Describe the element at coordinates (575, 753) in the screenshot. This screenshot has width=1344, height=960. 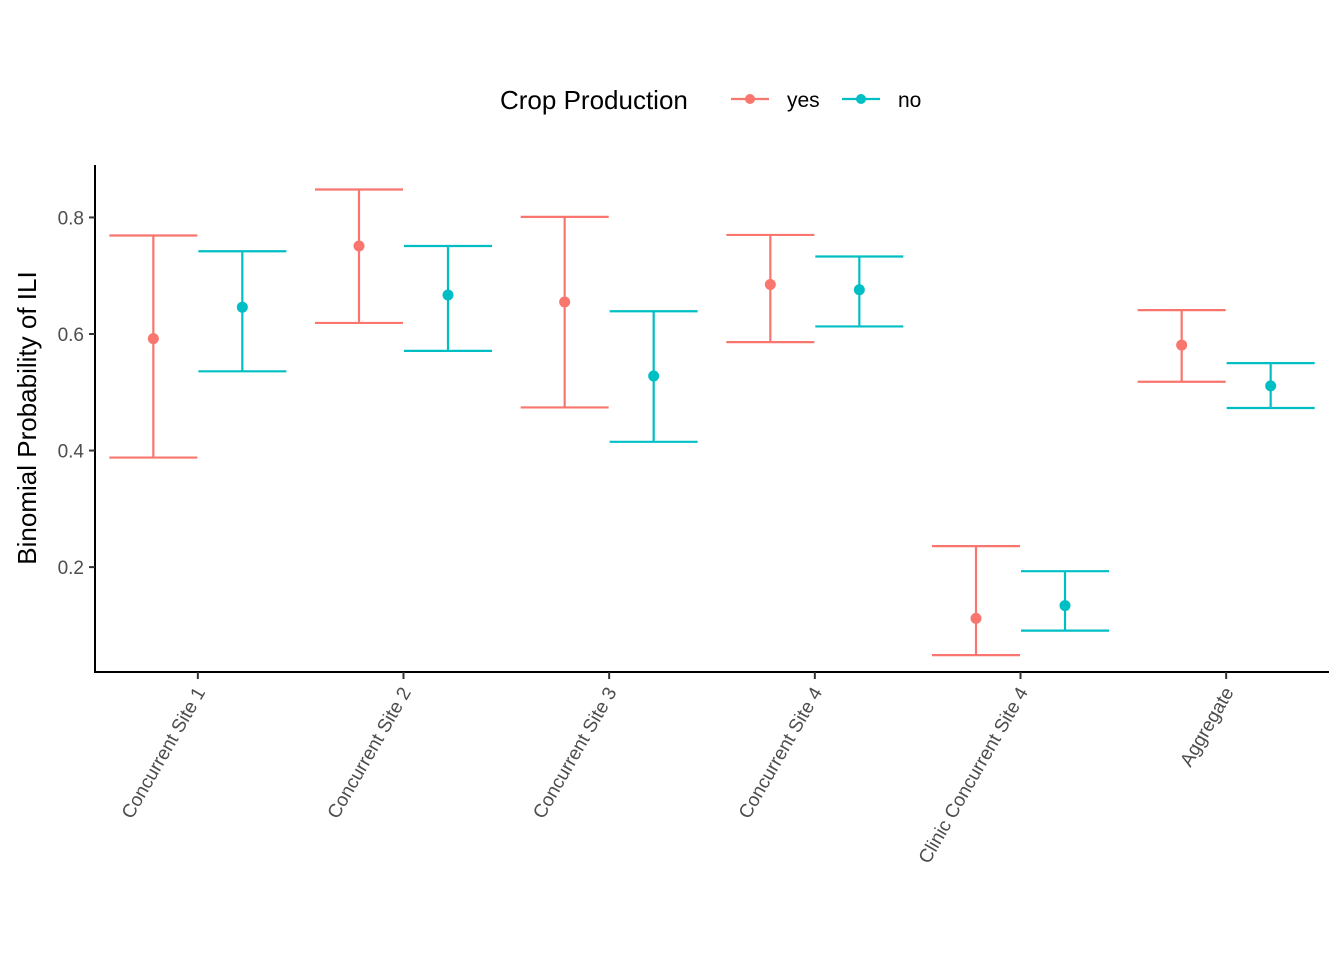
I see `x-tick-label: Concurrent Site 3` at that location.